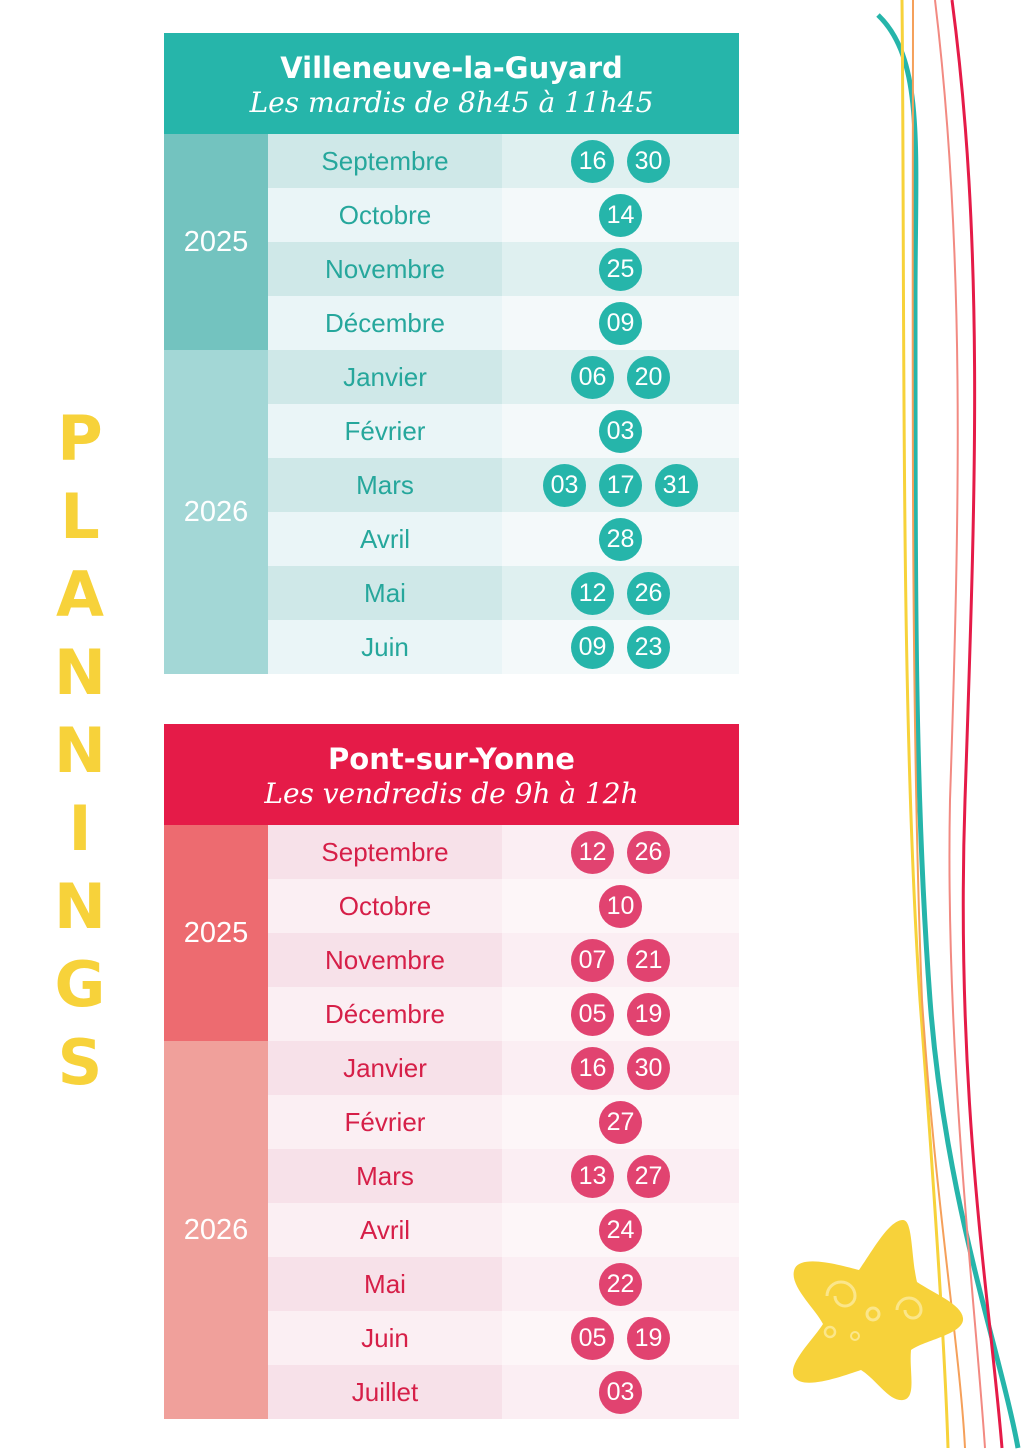  What do you see at coordinates (385, 539) in the screenshot?
I see `month-label: Avril` at bounding box center [385, 539].